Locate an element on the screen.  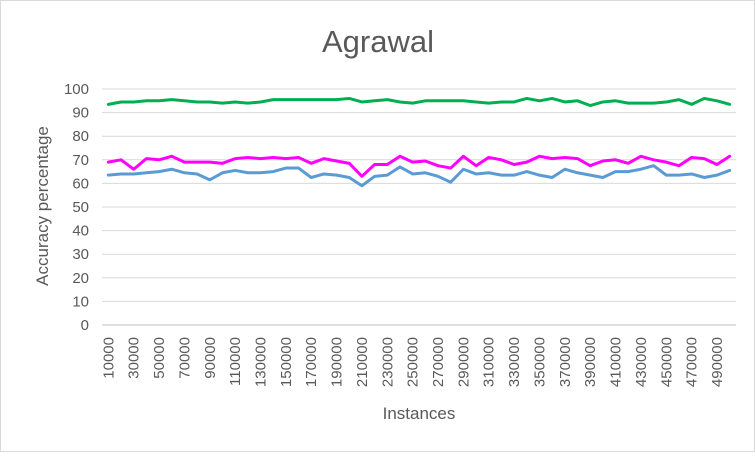
y-tick-label: 40 is located at coordinates (80, 231).